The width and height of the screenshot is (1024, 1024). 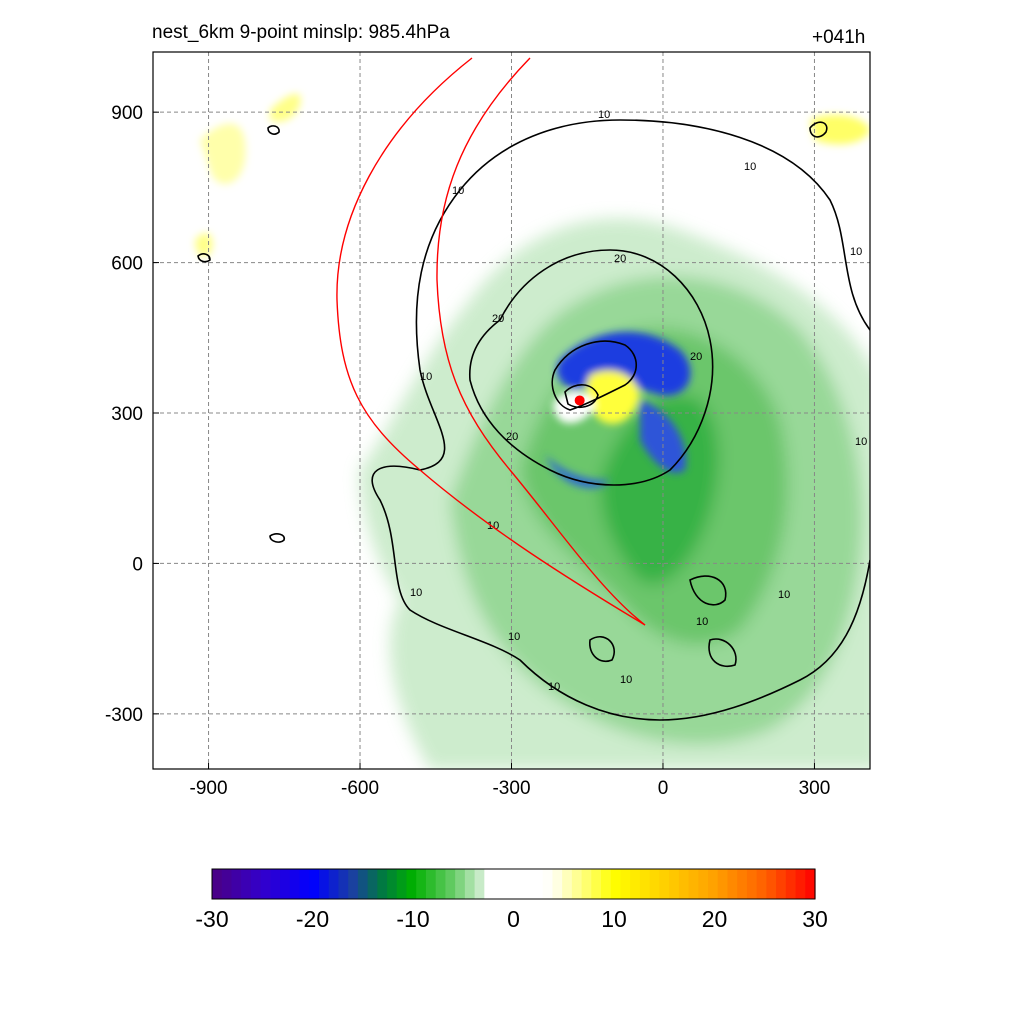 I want to click on storm-center-marker, so click(x=579, y=400).